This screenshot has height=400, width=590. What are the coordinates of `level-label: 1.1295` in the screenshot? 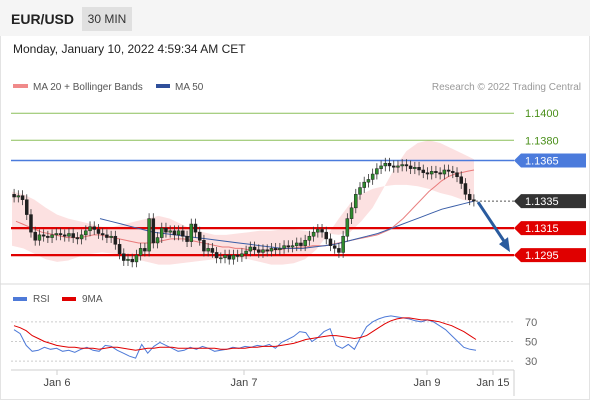 It's located at (542, 256).